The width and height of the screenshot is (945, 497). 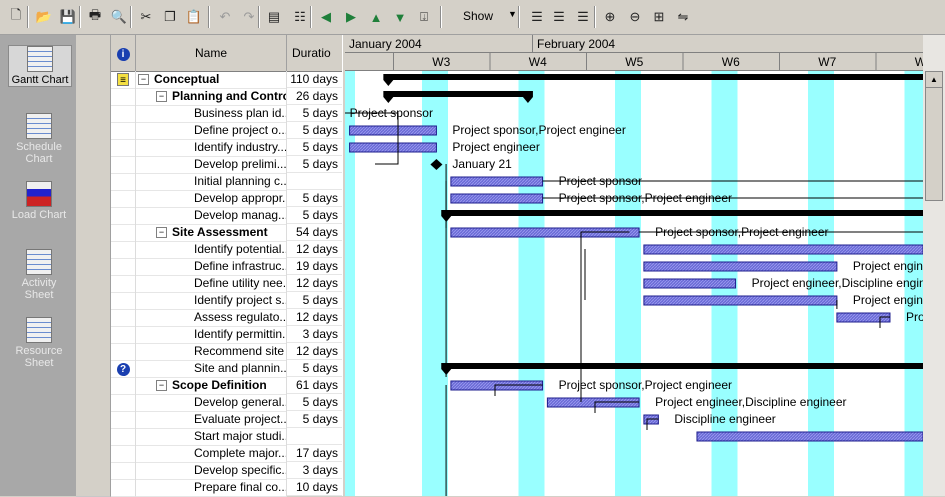 I want to click on vertical-scrollbar: ▲, so click(x=934, y=265).